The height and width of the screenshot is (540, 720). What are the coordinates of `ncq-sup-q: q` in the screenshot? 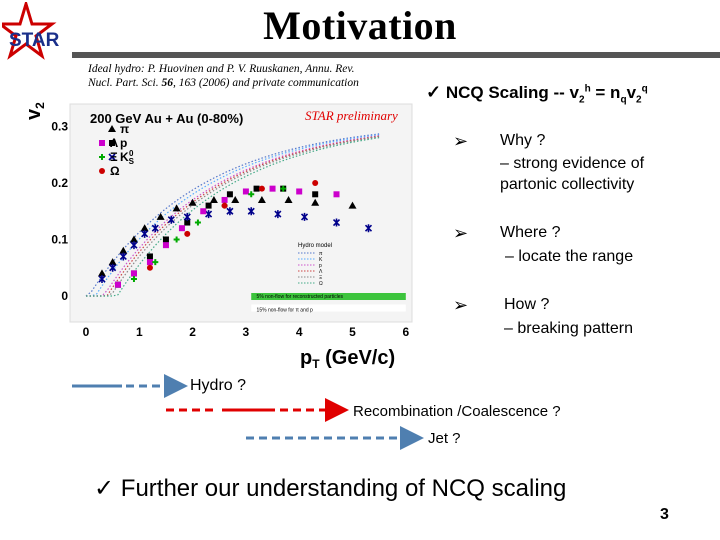 It's located at (644, 89).